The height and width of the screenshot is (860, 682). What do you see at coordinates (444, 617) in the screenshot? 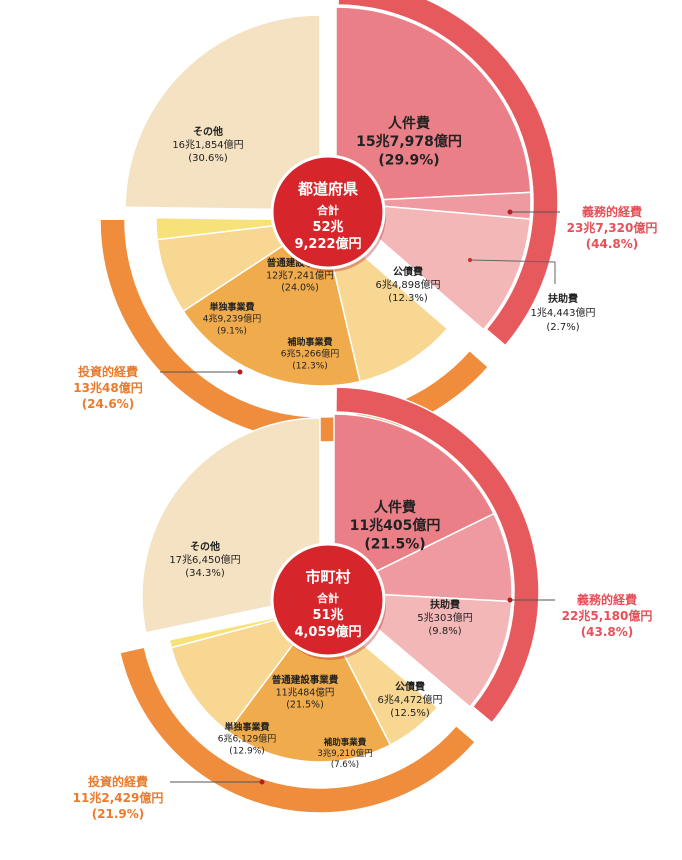
I see `slice-amount: 5兆303億円` at bounding box center [444, 617].